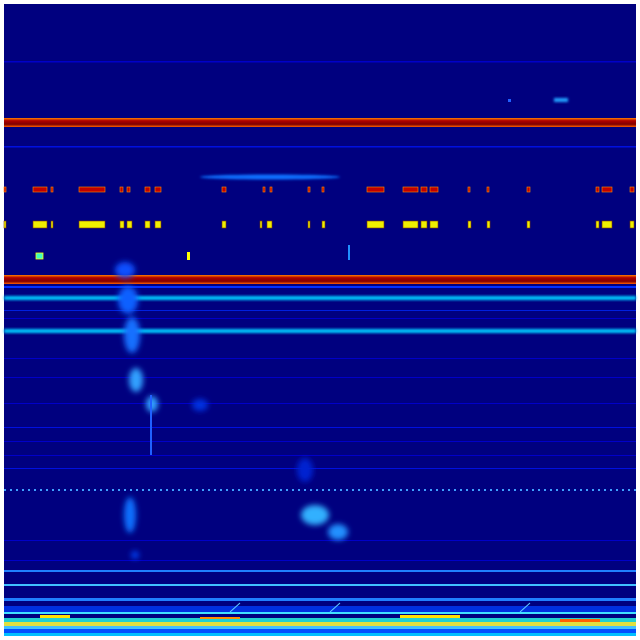 The image size is (640, 640). Describe the element at coordinates (270, 177) in the screenshot. I see `faint-blob` at that location.